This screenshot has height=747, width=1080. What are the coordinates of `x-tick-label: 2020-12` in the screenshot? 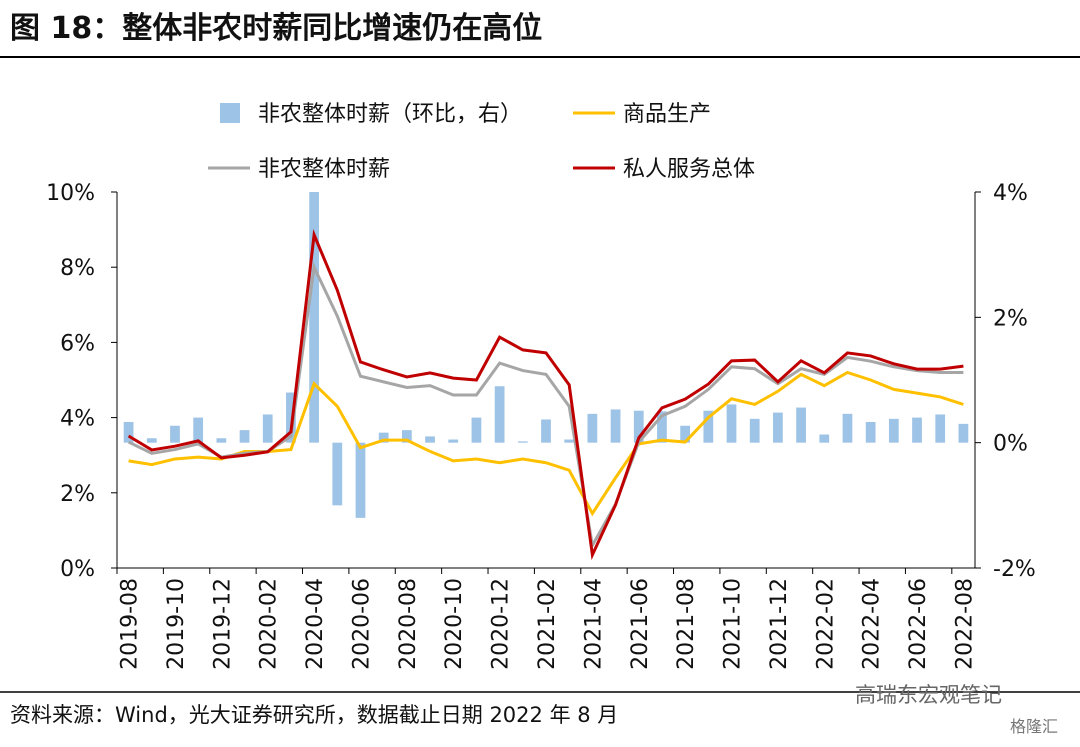 It's located at (501, 624).